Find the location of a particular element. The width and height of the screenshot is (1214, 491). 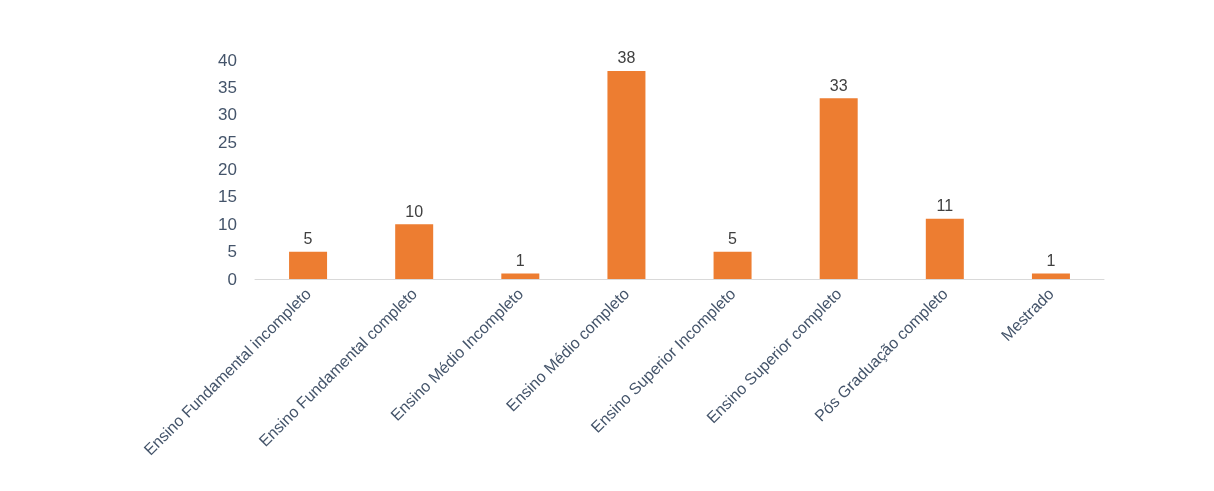

data-label: 10 is located at coordinates (414, 211).